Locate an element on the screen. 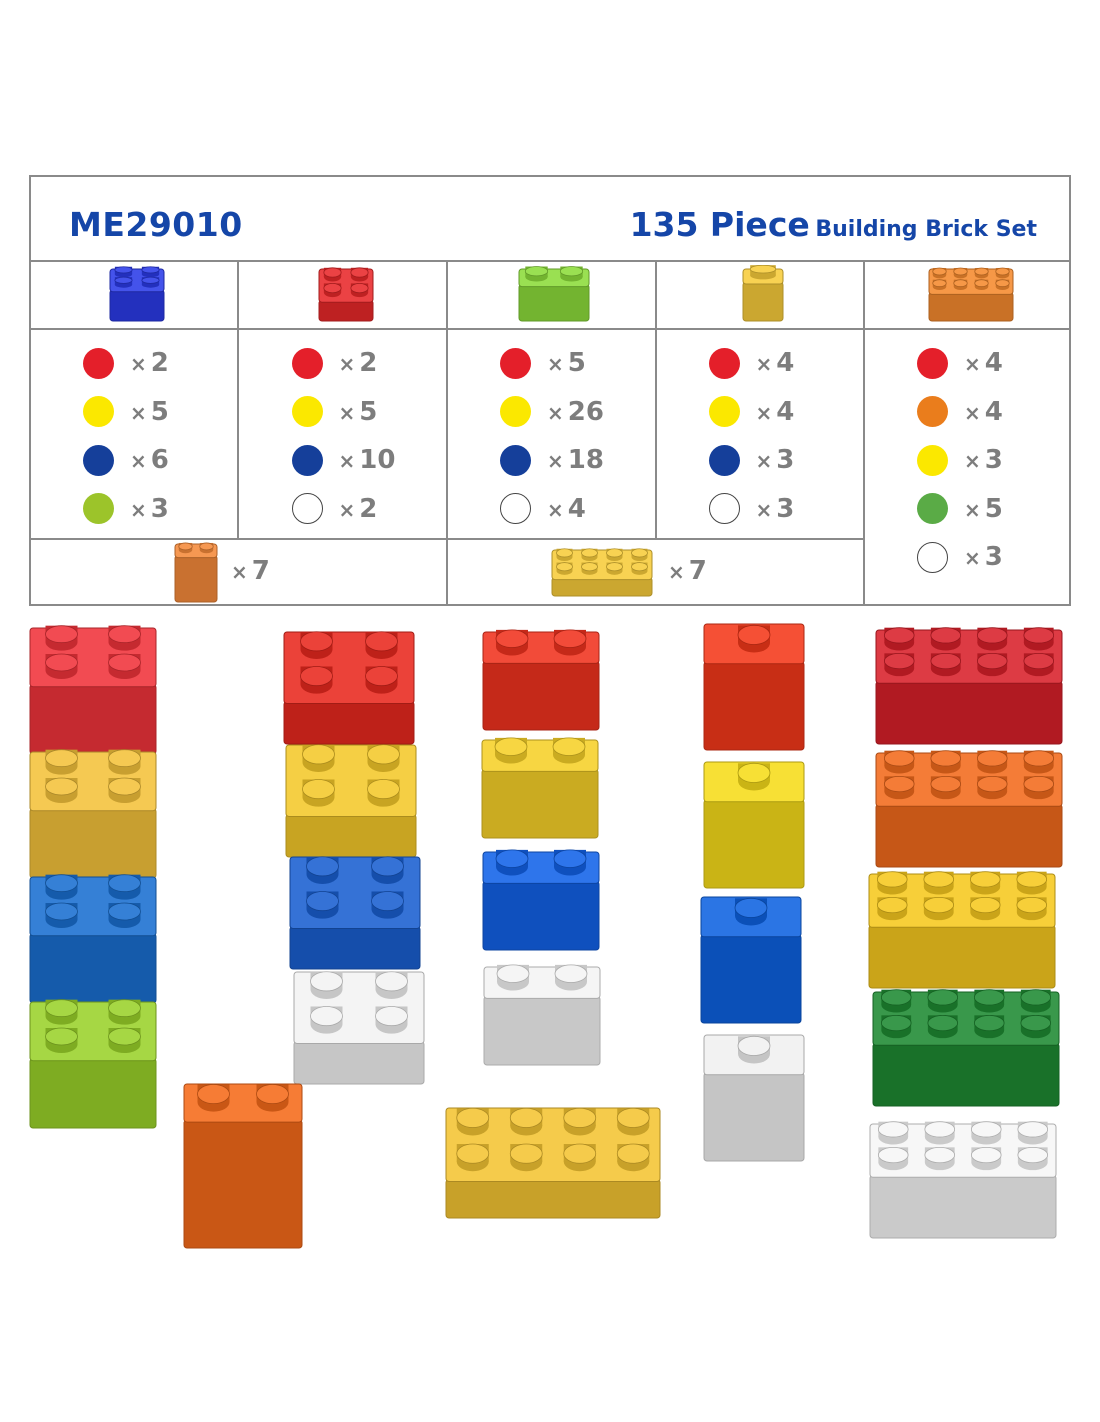 This screenshot has height=1422, width=1100. color-count-list: × 2 × 5 × 6 × 3 is located at coordinates (126, 436).